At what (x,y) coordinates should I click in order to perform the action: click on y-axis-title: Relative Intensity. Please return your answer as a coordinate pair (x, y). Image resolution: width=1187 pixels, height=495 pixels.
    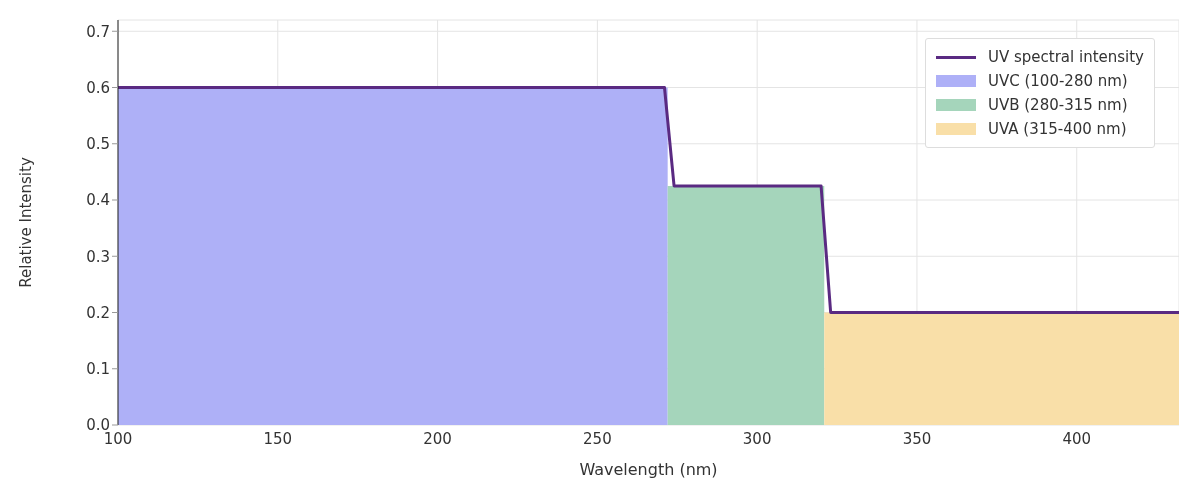
    Looking at the image, I should click on (26, 222).